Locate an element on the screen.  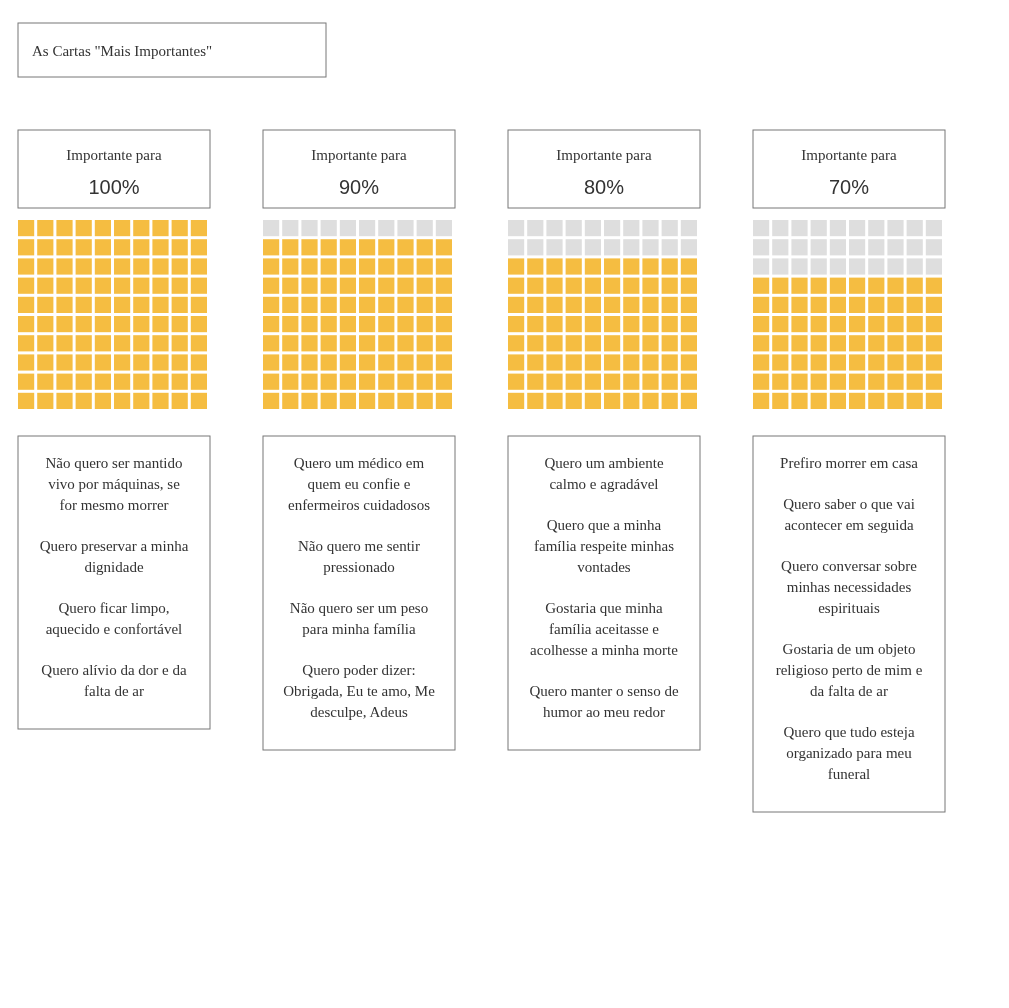
text: Quero alívio da dor e da falta de ar is located at coordinates (114, 680).